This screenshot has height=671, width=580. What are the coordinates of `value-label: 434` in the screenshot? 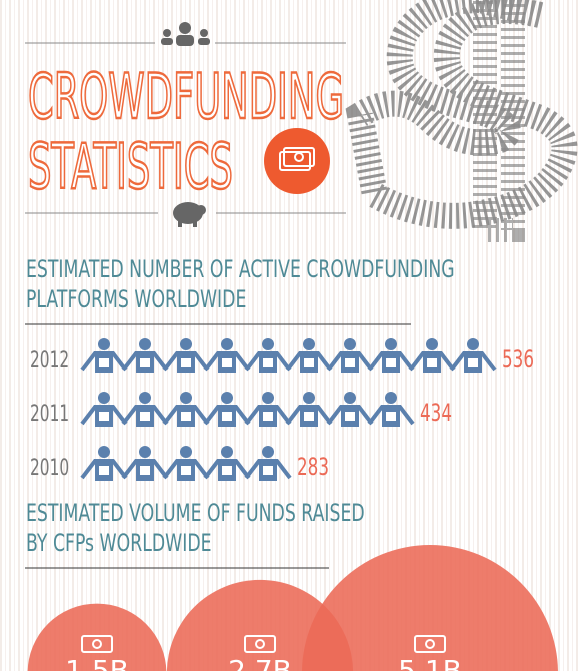 It's located at (436, 413).